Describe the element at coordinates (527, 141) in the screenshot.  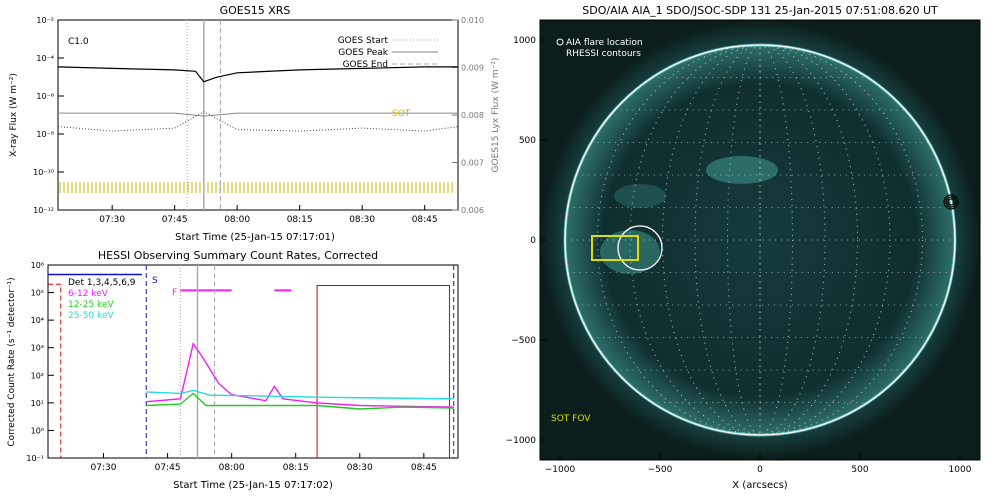
I see `aia-y-tick-label: 500` at that location.